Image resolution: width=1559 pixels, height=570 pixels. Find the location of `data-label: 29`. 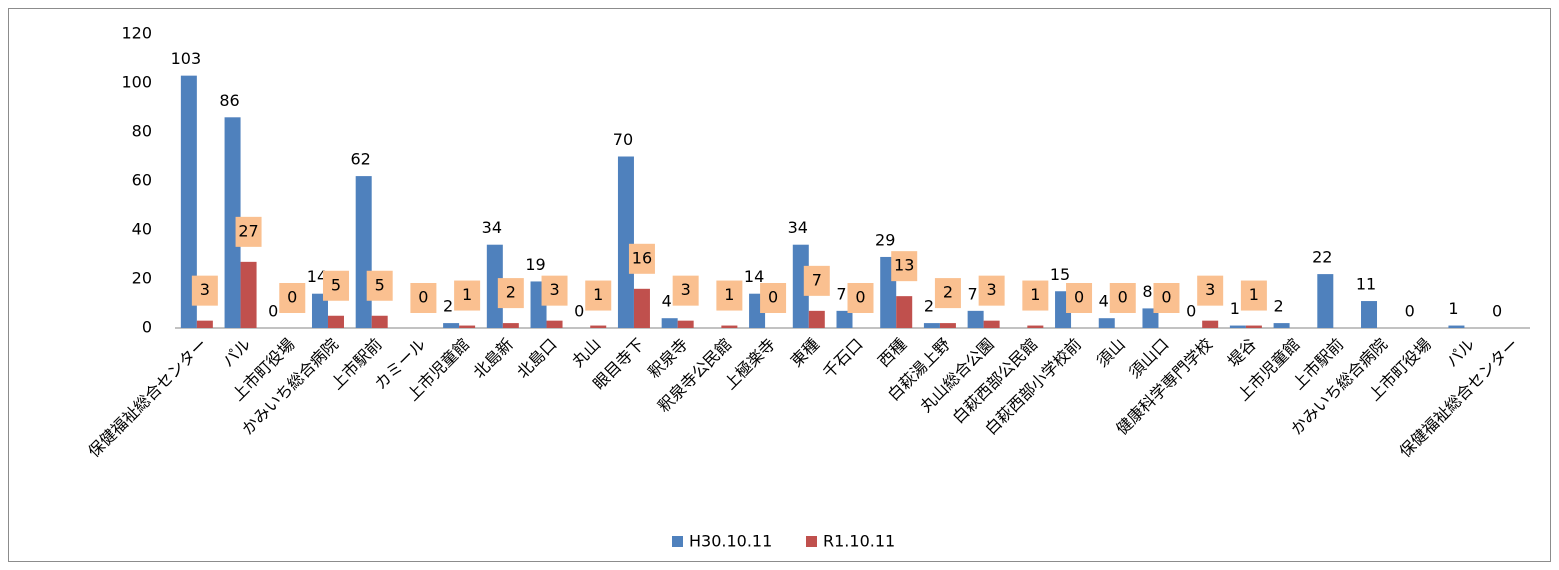

data-label: 29 is located at coordinates (885, 239).